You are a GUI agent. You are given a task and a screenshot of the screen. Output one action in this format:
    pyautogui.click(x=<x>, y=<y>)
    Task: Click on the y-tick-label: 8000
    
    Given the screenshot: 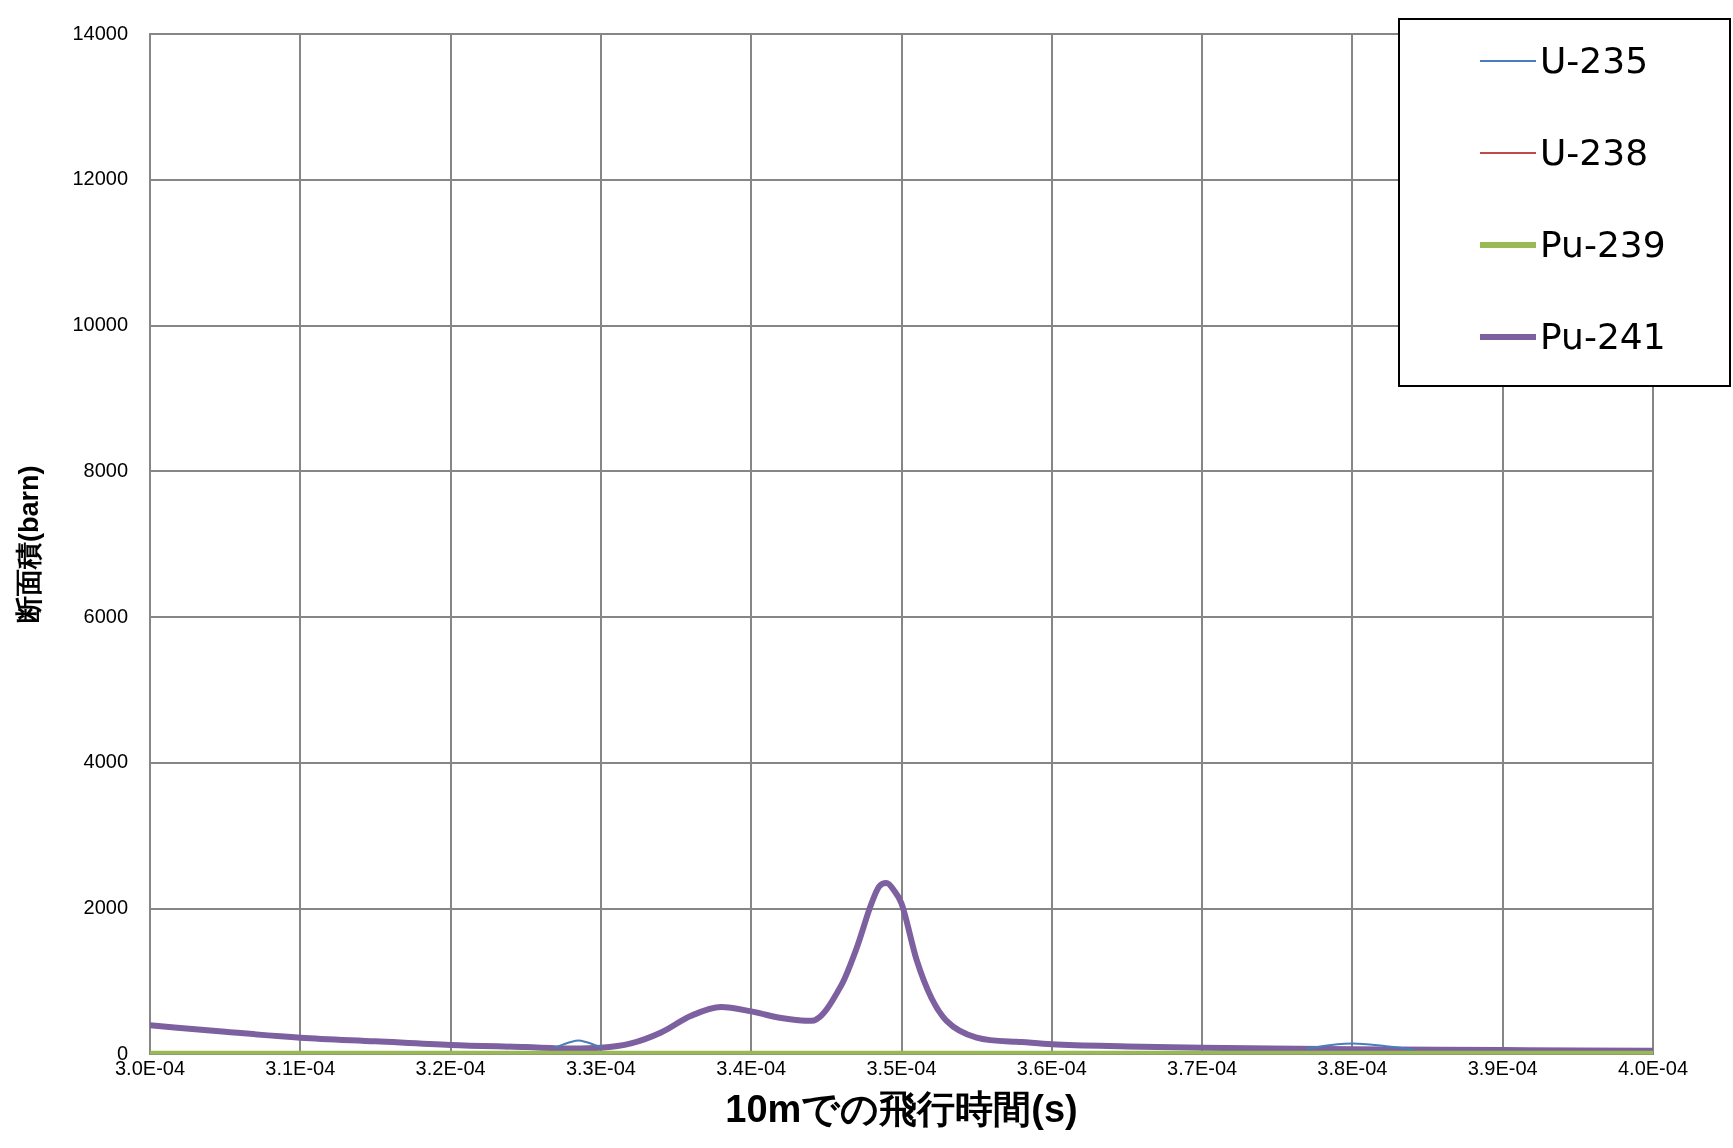 What is the action you would take?
    pyautogui.click(x=106, y=469)
    